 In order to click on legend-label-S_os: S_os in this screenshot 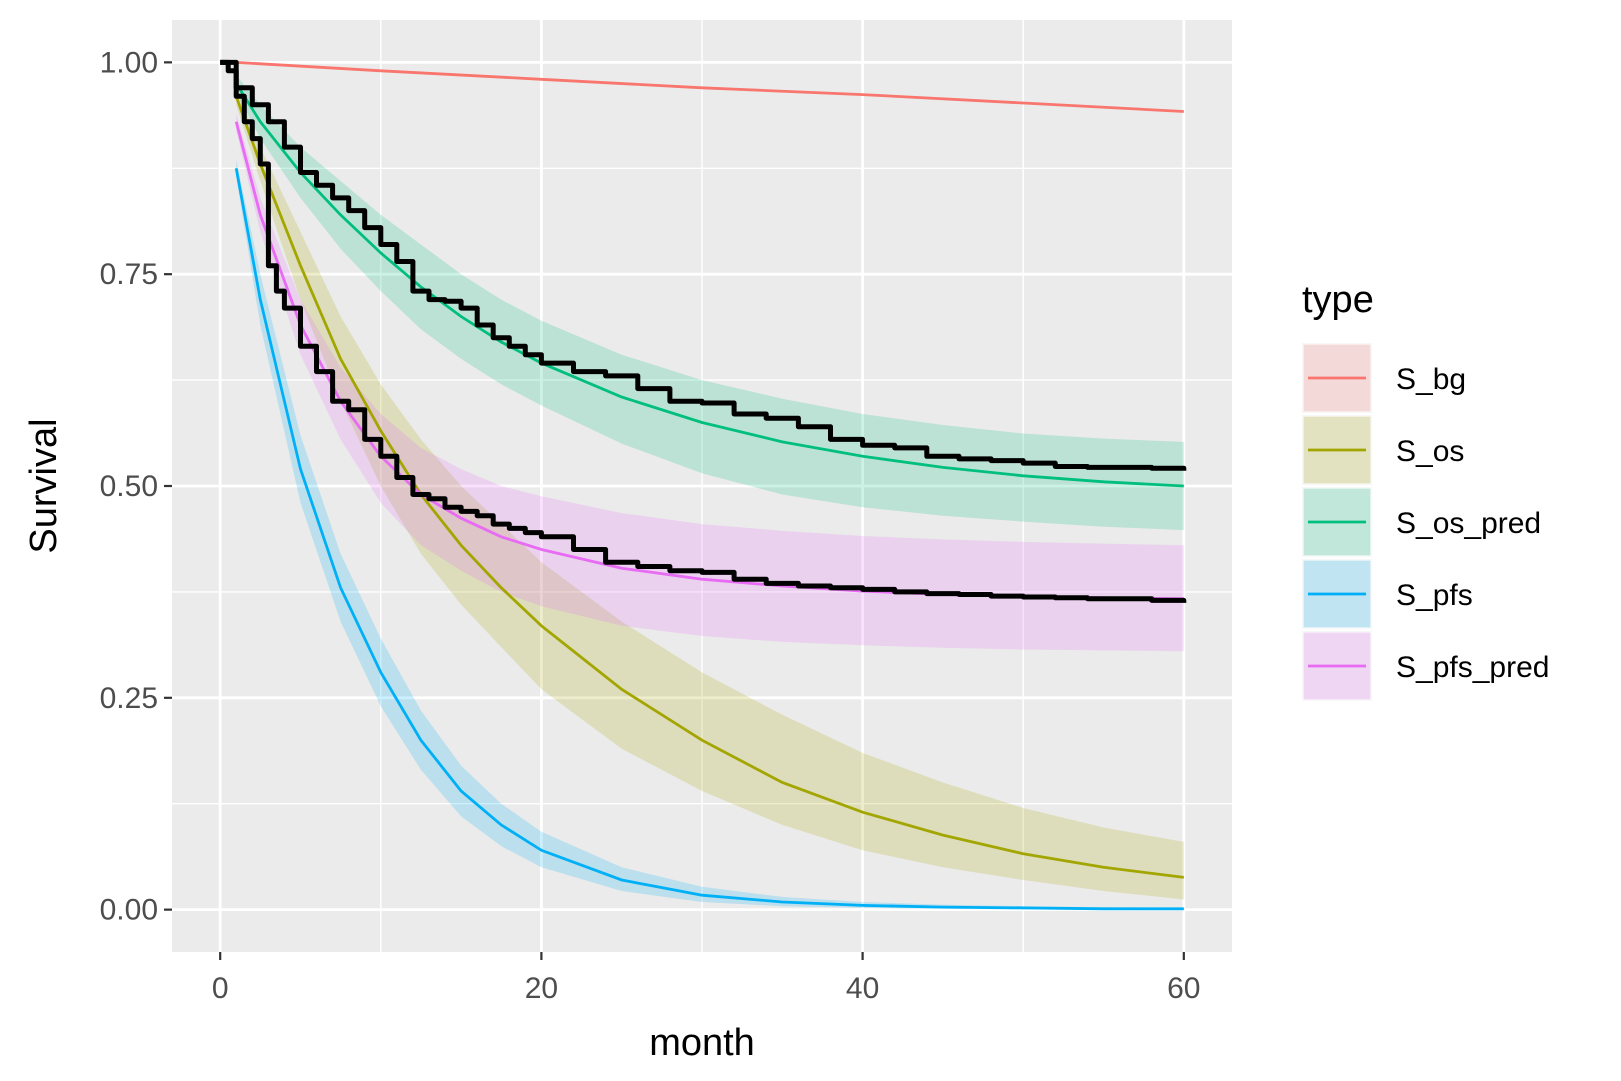, I will do `click(1430, 451)`.